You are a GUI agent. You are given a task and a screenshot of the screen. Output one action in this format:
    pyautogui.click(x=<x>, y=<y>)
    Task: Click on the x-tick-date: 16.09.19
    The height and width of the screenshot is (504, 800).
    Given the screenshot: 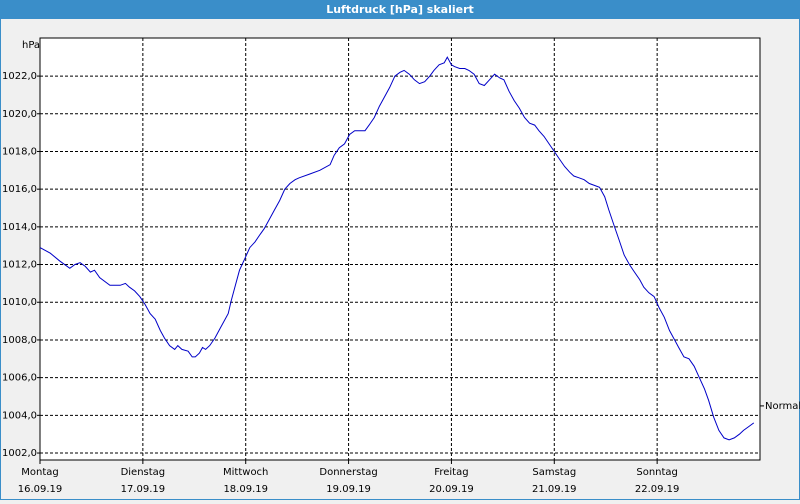 What is the action you would take?
    pyautogui.click(x=40, y=489)
    